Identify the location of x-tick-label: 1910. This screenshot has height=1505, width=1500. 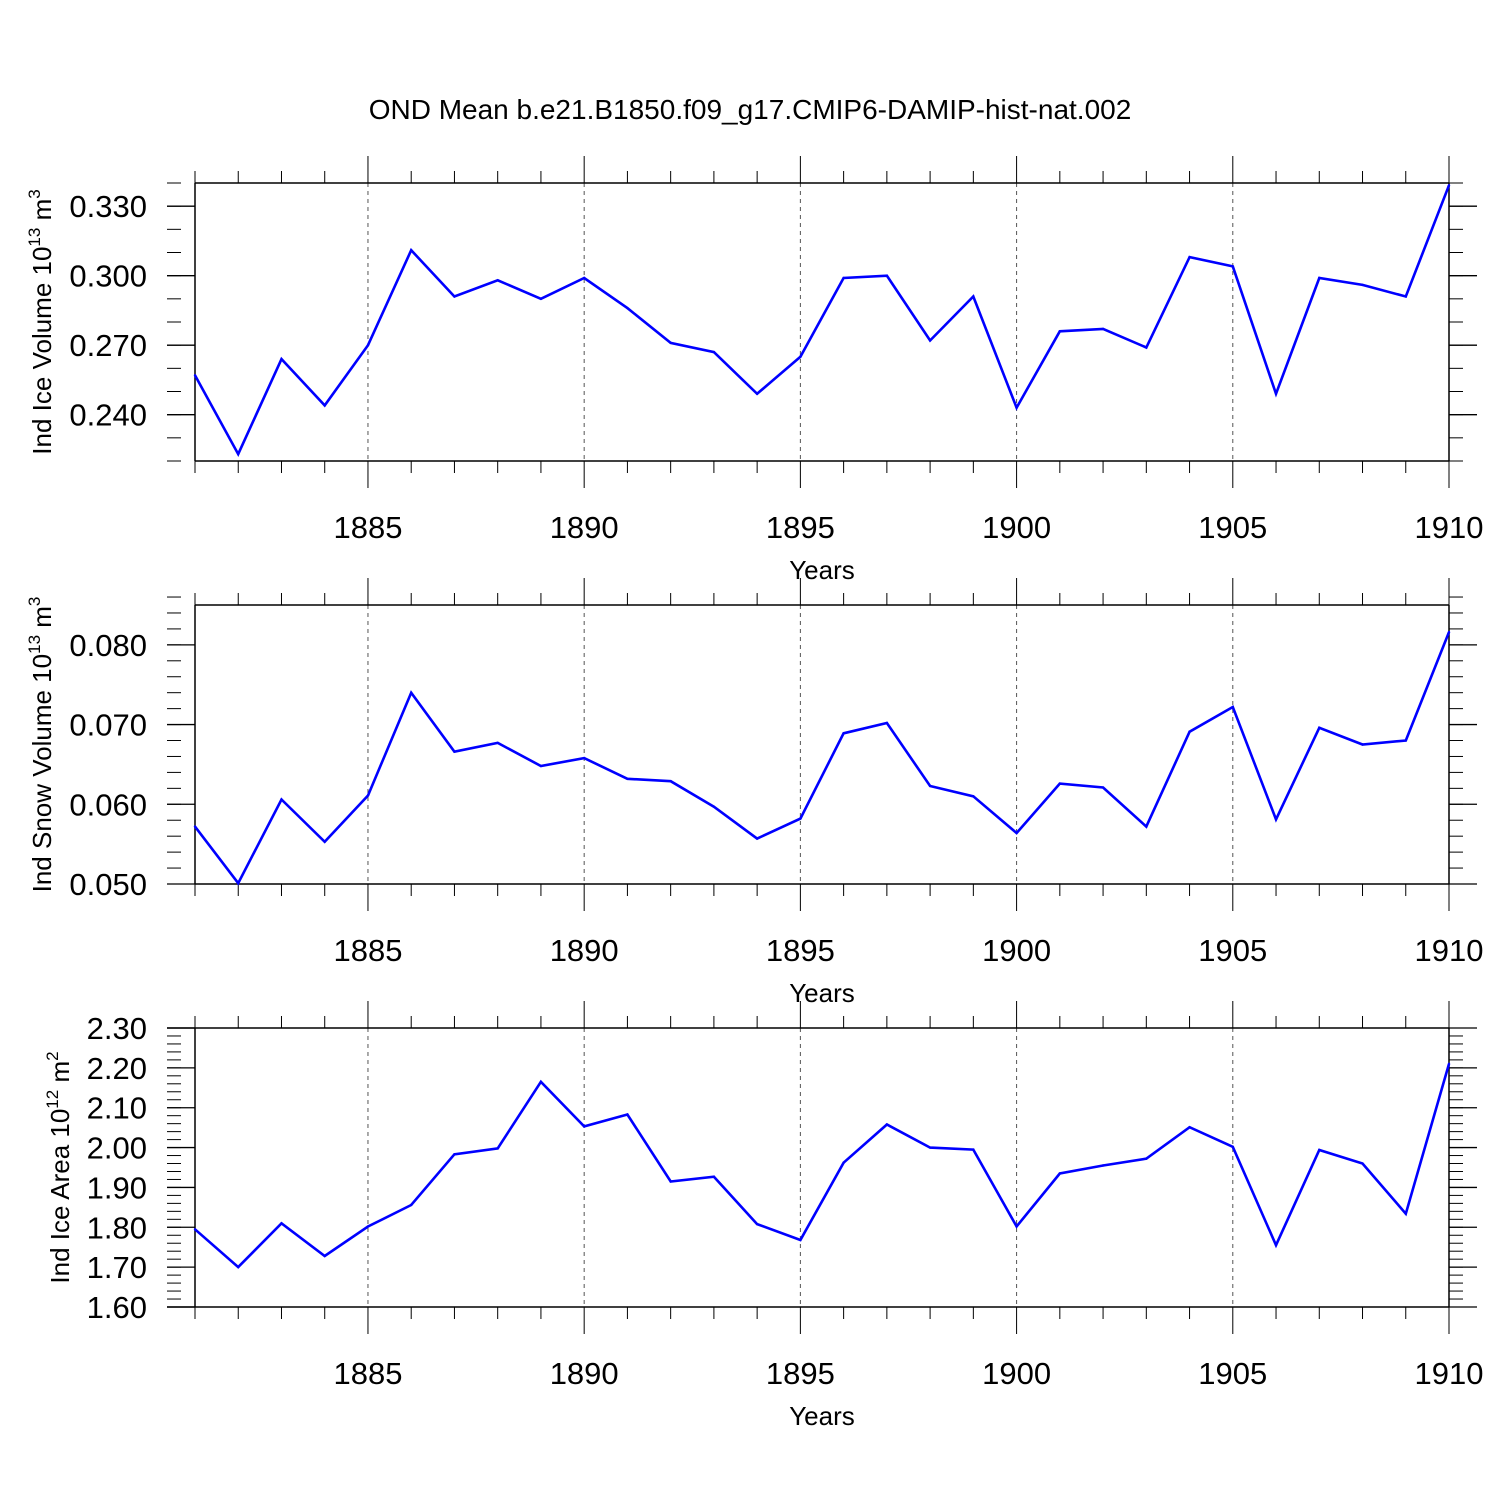
(1449, 1373).